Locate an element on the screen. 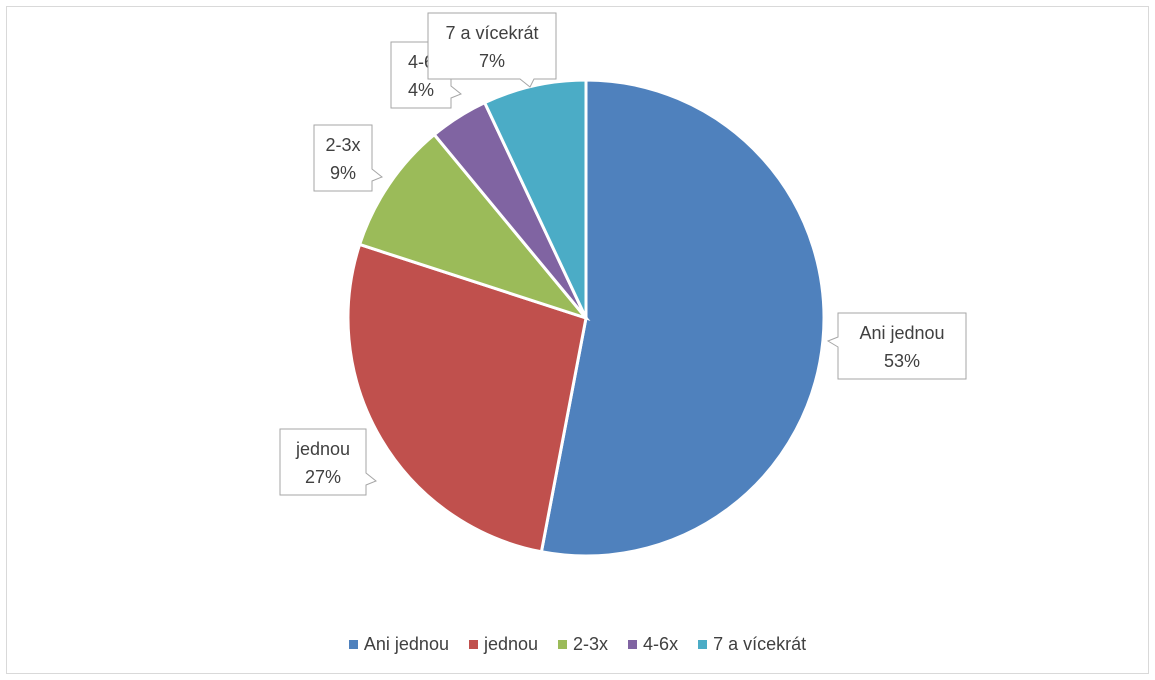  legend-item-jednou: jednou is located at coordinates (503, 644).